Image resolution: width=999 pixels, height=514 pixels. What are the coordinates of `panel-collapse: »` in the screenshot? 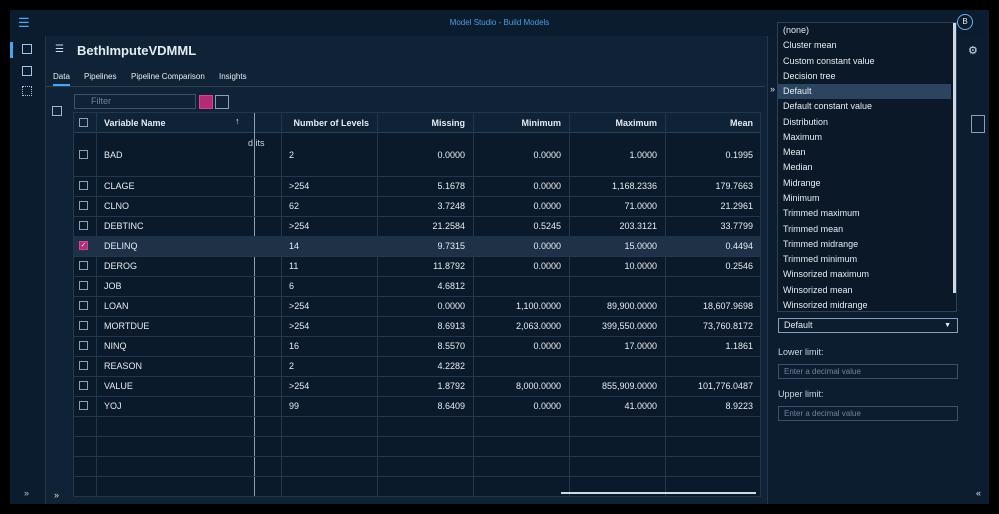 It's located at (773, 89).